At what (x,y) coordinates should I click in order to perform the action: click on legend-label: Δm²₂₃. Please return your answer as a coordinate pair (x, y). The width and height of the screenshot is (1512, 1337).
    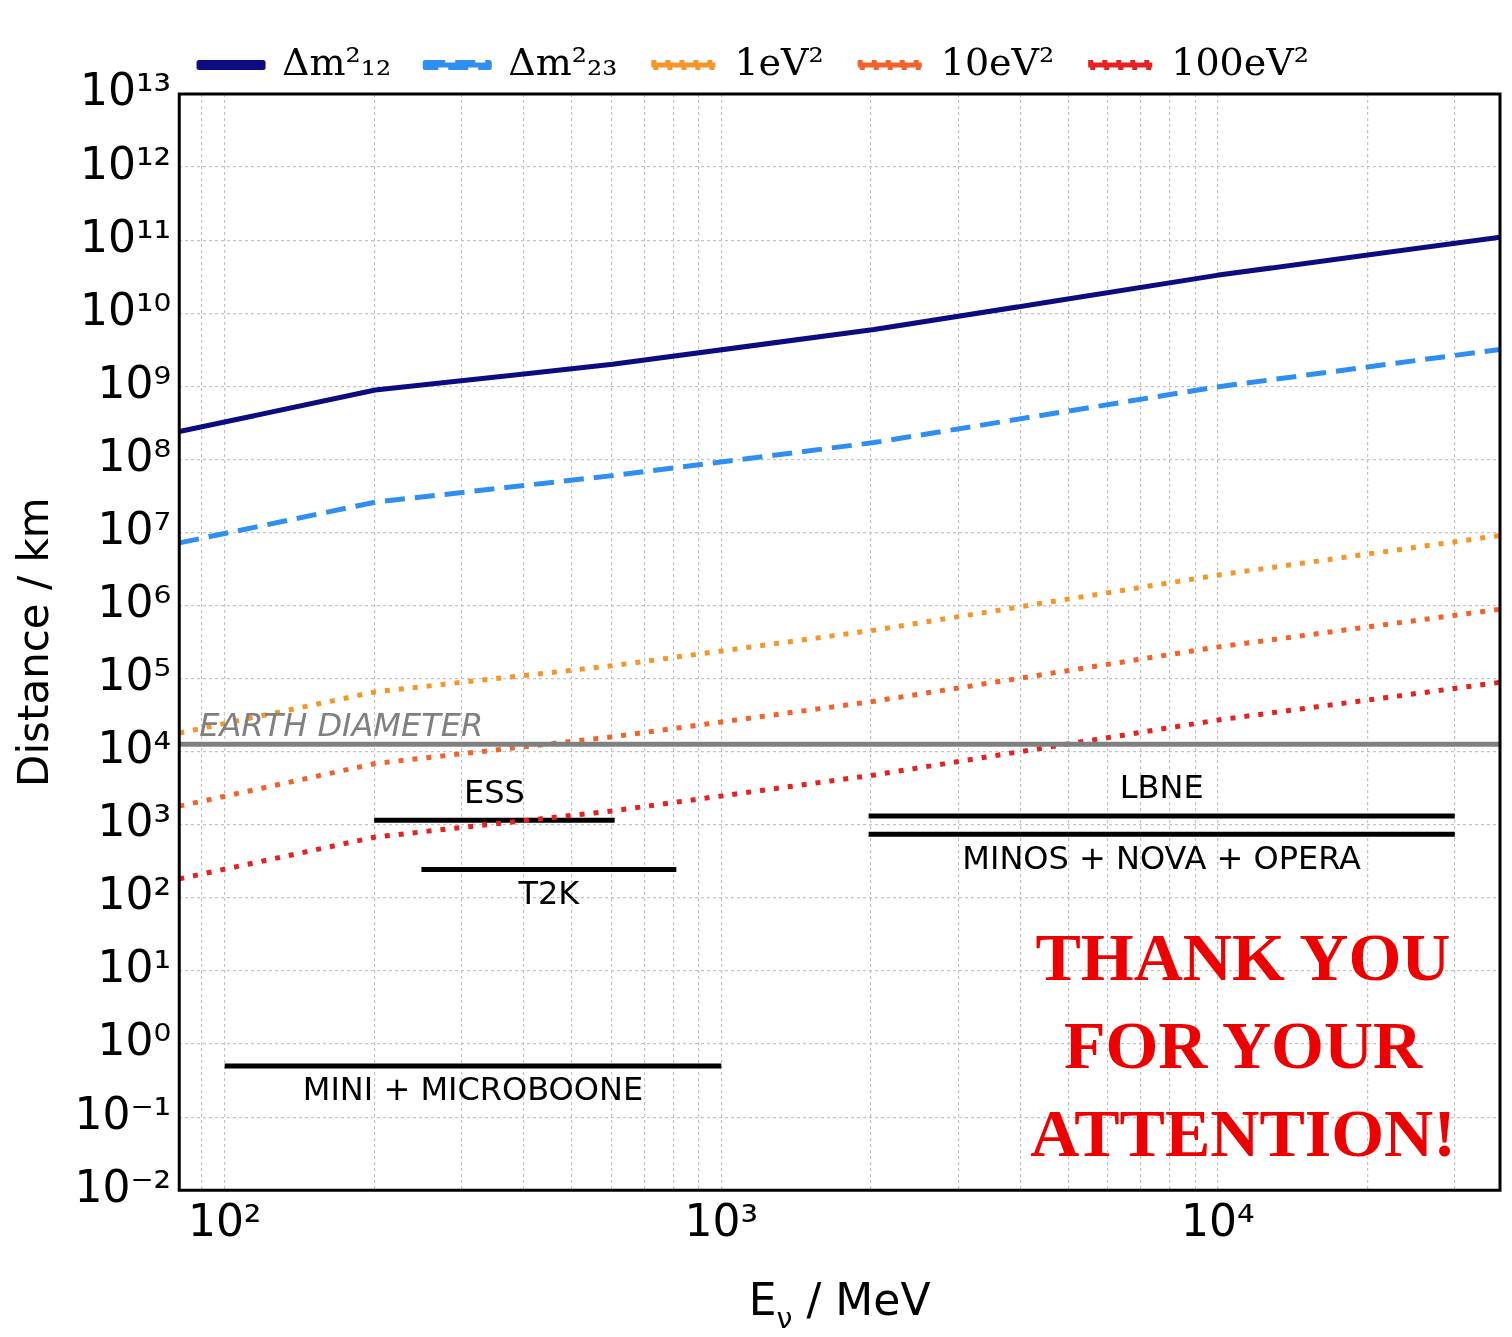
    Looking at the image, I should click on (563, 61).